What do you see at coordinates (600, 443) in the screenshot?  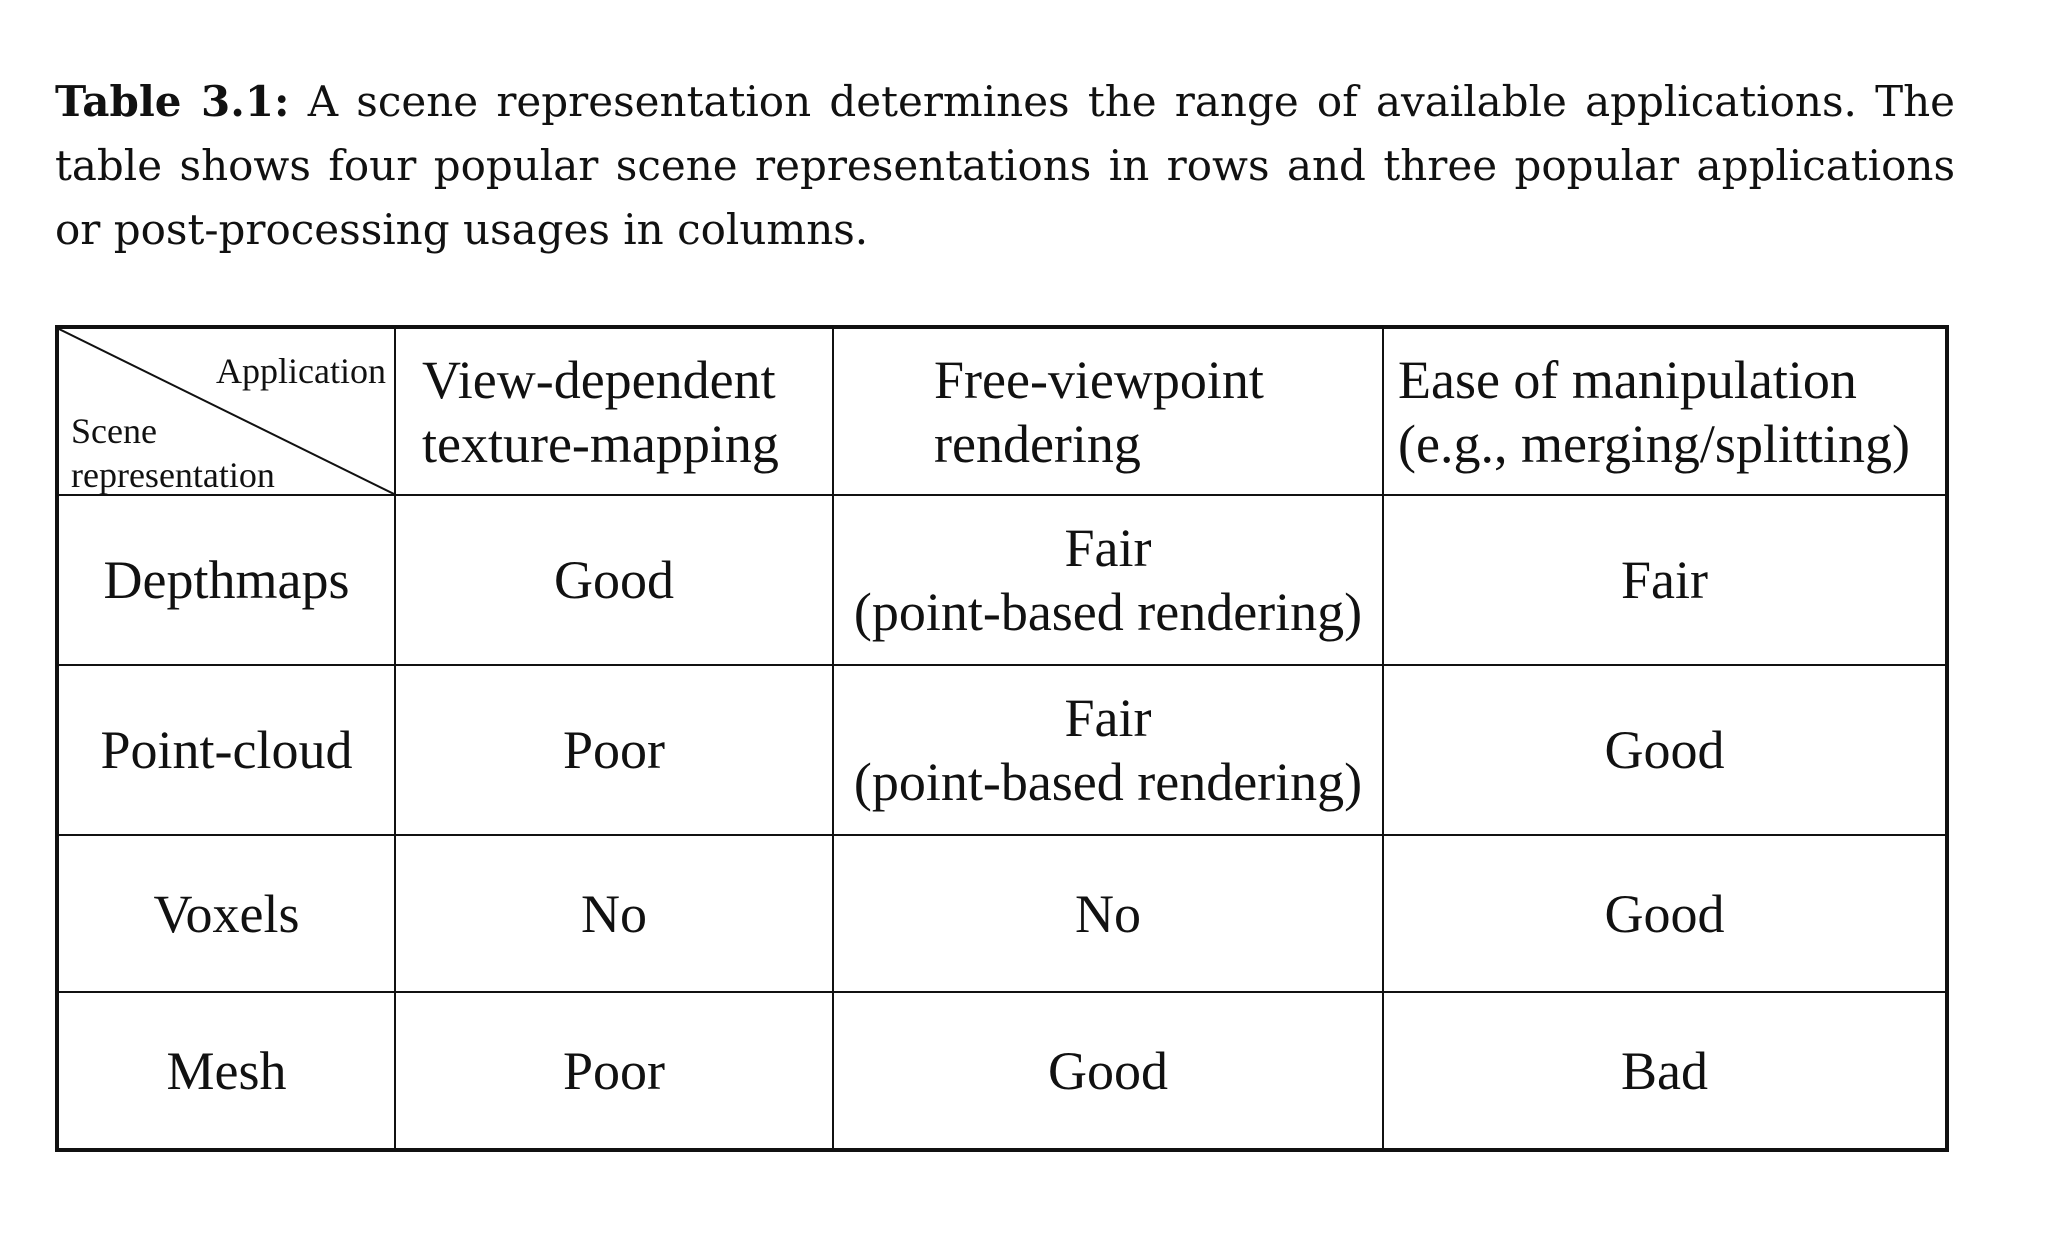 I see `column-header-line2: texture-mapping` at bounding box center [600, 443].